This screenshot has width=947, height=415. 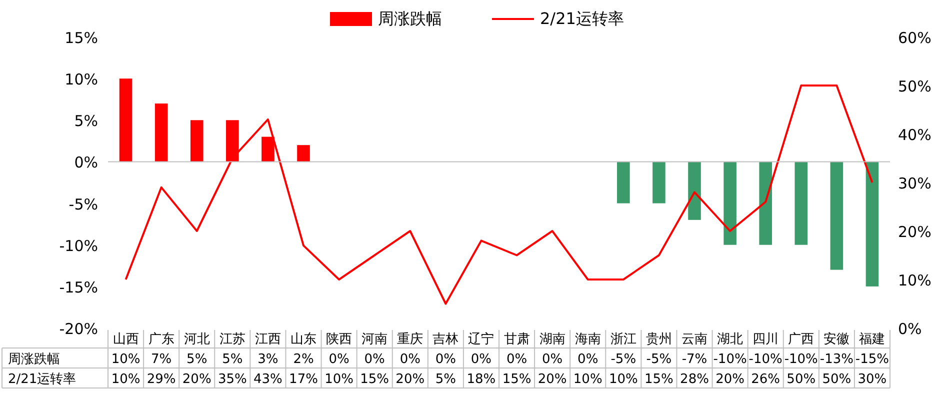 I want to click on x-tick-label: 海南, so click(x=587, y=339).